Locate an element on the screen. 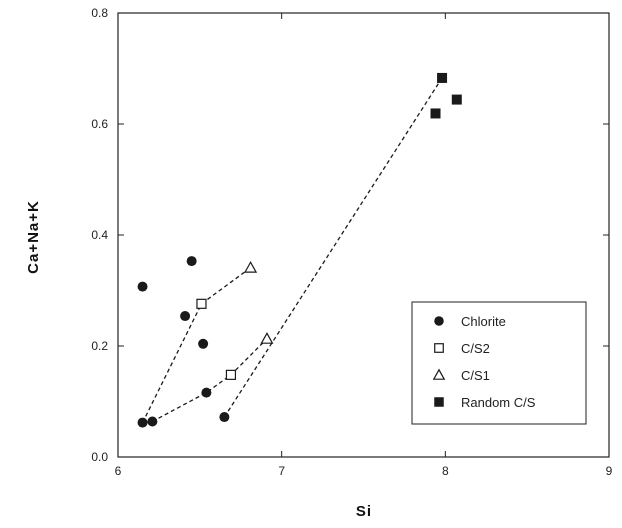 This screenshot has width=622, height=528. y-tick-label: 0.6 is located at coordinates (99, 124).